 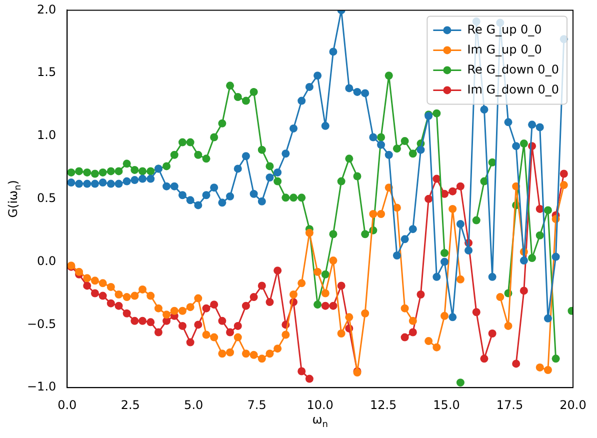 What do you see at coordinates (513, 89) in the screenshot?
I see `legend-label: Im G_down 0_0` at bounding box center [513, 89].